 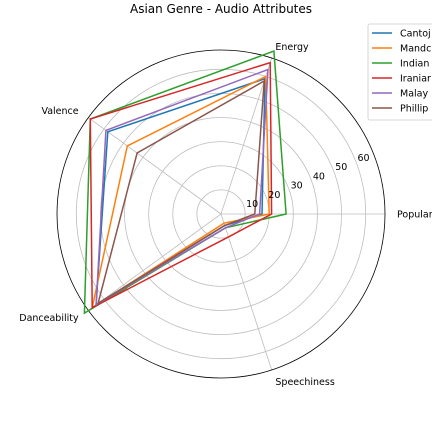 I want to click on radial-tick-label: 10, so click(x=252, y=204).